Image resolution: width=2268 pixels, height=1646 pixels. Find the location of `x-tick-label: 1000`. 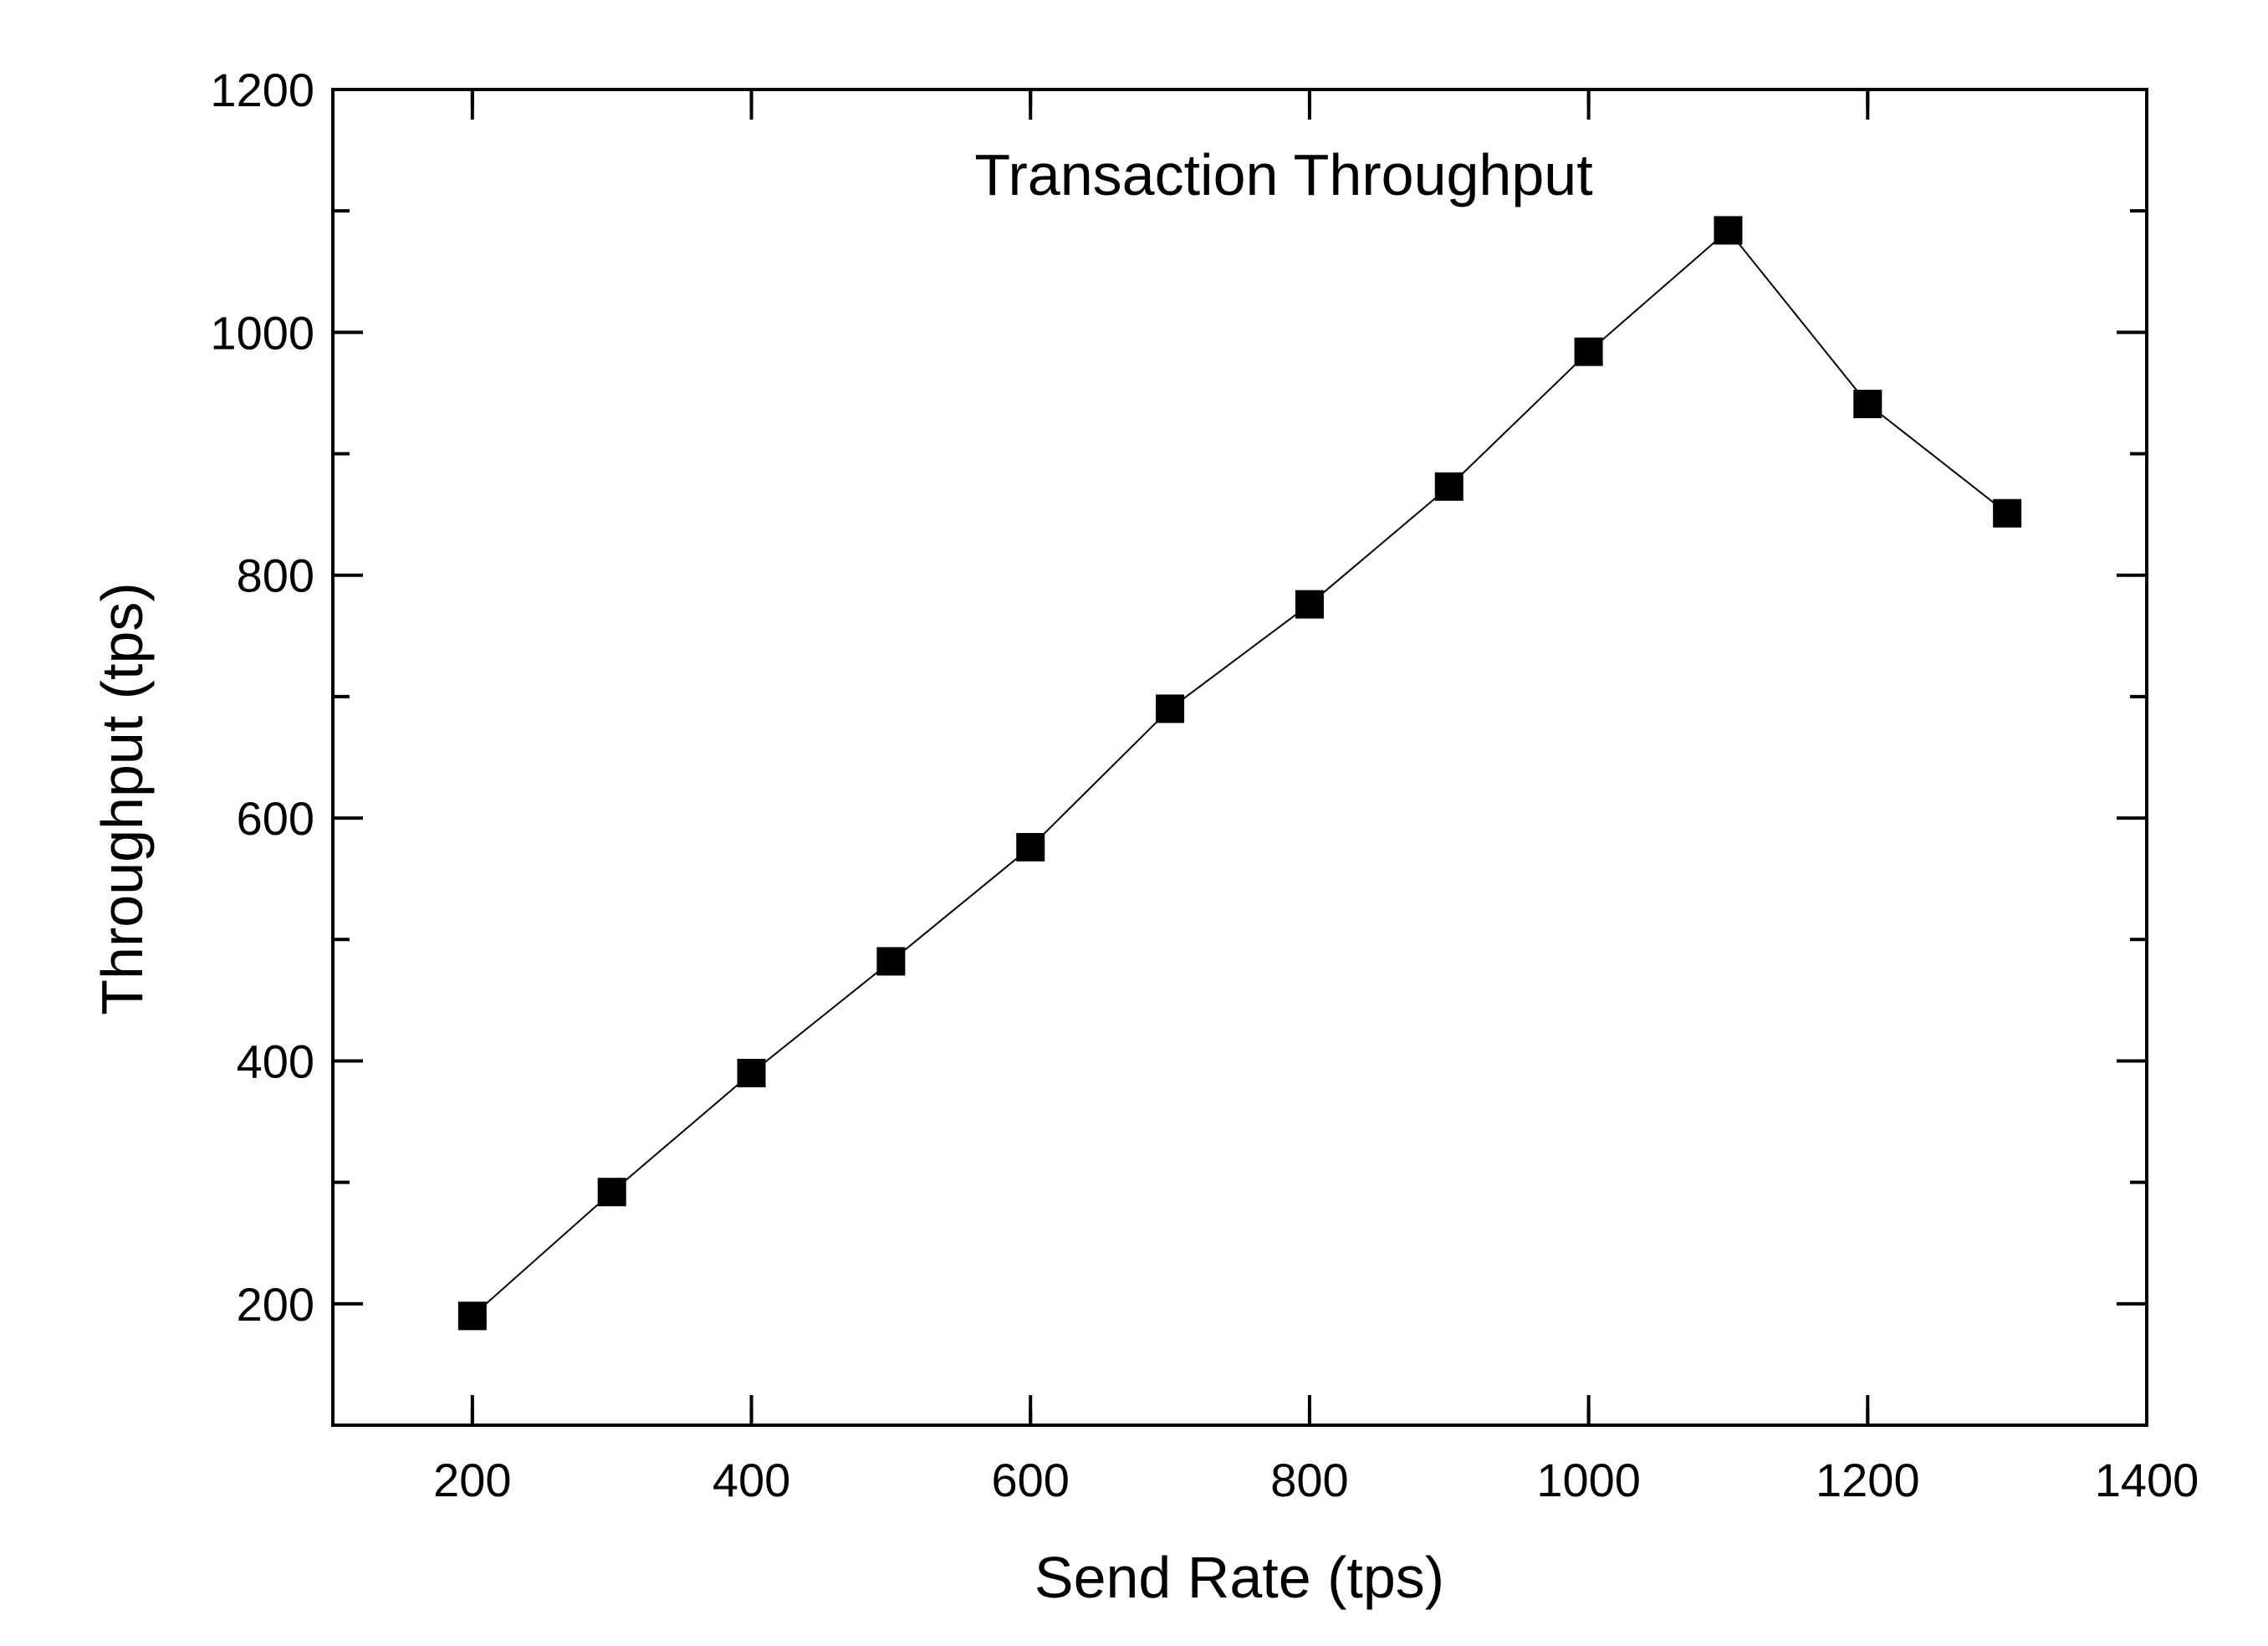

x-tick-label: 1000 is located at coordinates (1588, 1480).